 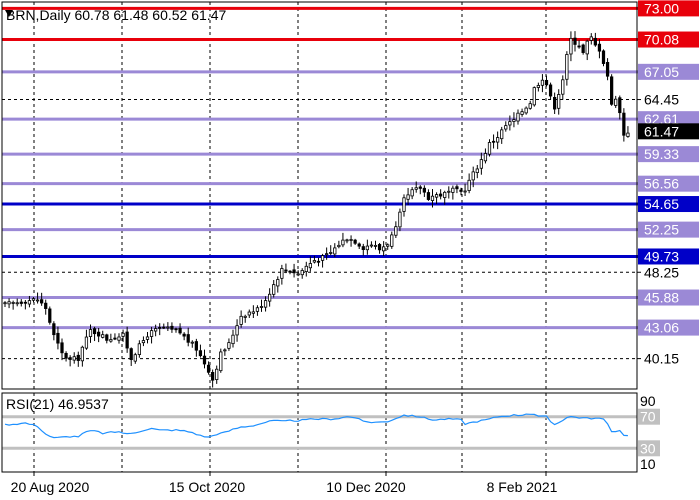 What do you see at coordinates (661, 359) in the screenshot?
I see `y-tick-label: 40.15` at bounding box center [661, 359].